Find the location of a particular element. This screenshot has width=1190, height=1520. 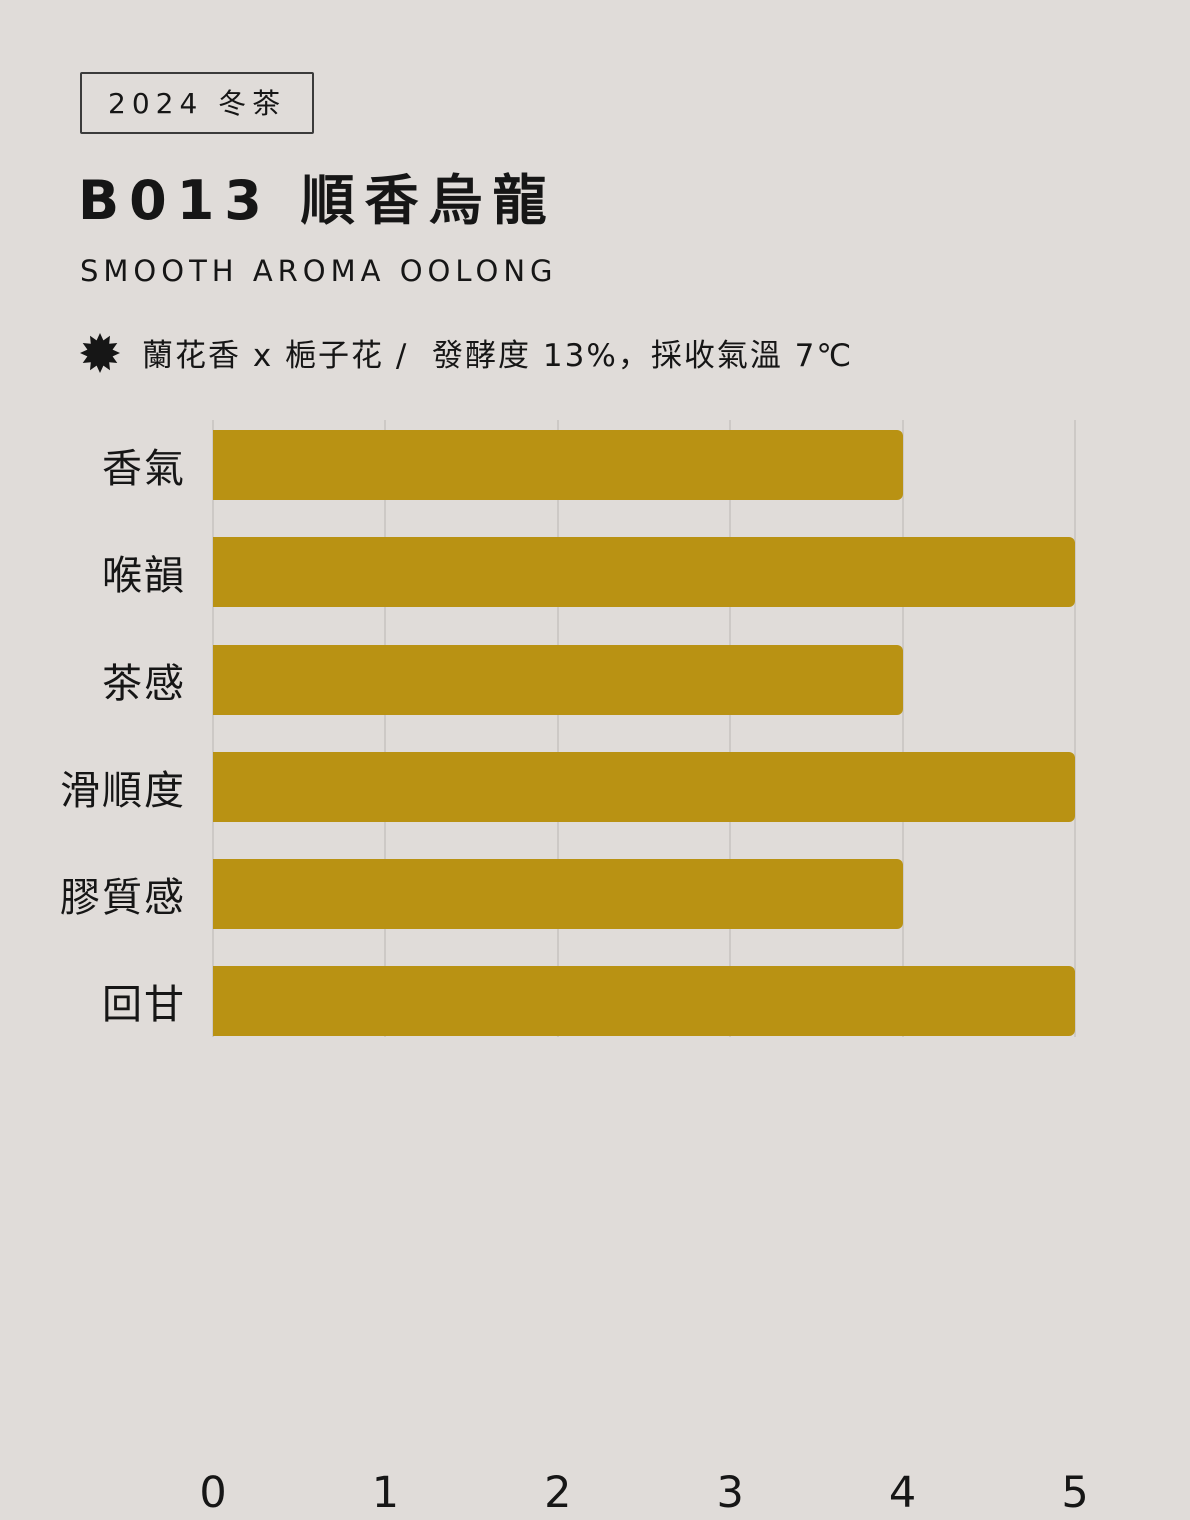

chart-row: 茶感 is located at coordinates (595, 679).